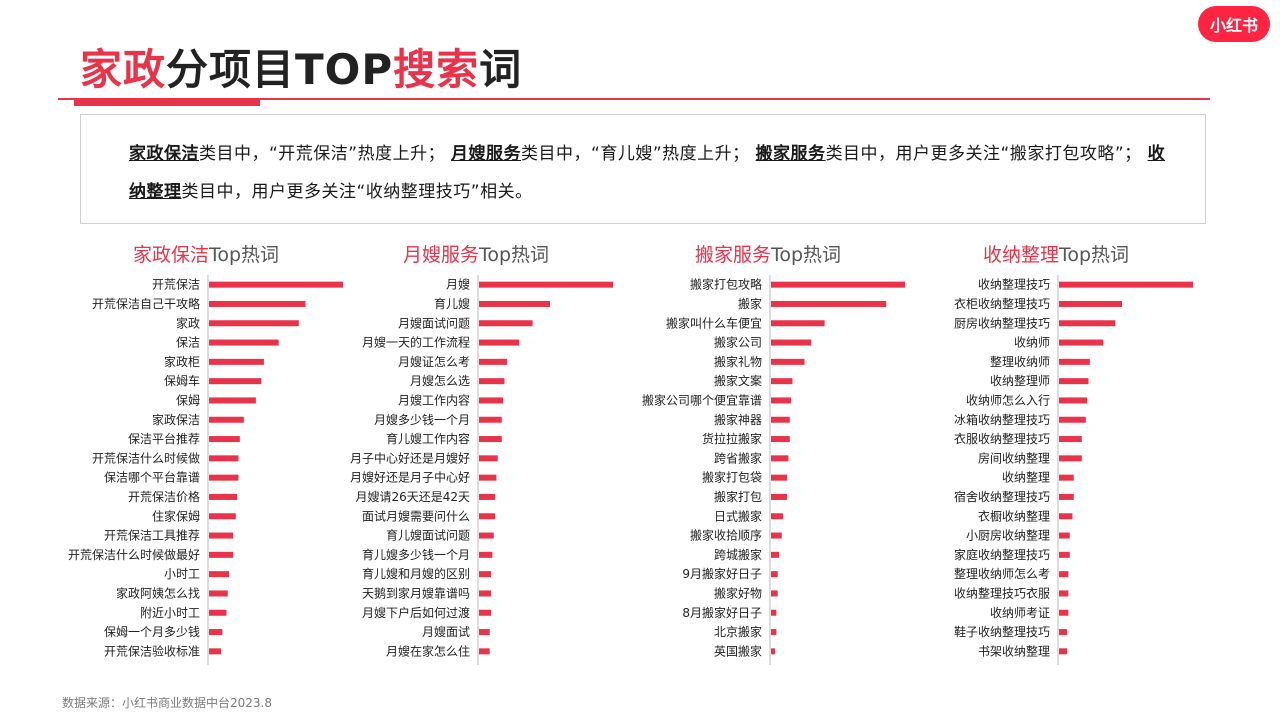 The width and height of the screenshot is (1280, 720). What do you see at coordinates (732, 255) in the screenshot?
I see `chart-title-category: 搬家服务` at bounding box center [732, 255].